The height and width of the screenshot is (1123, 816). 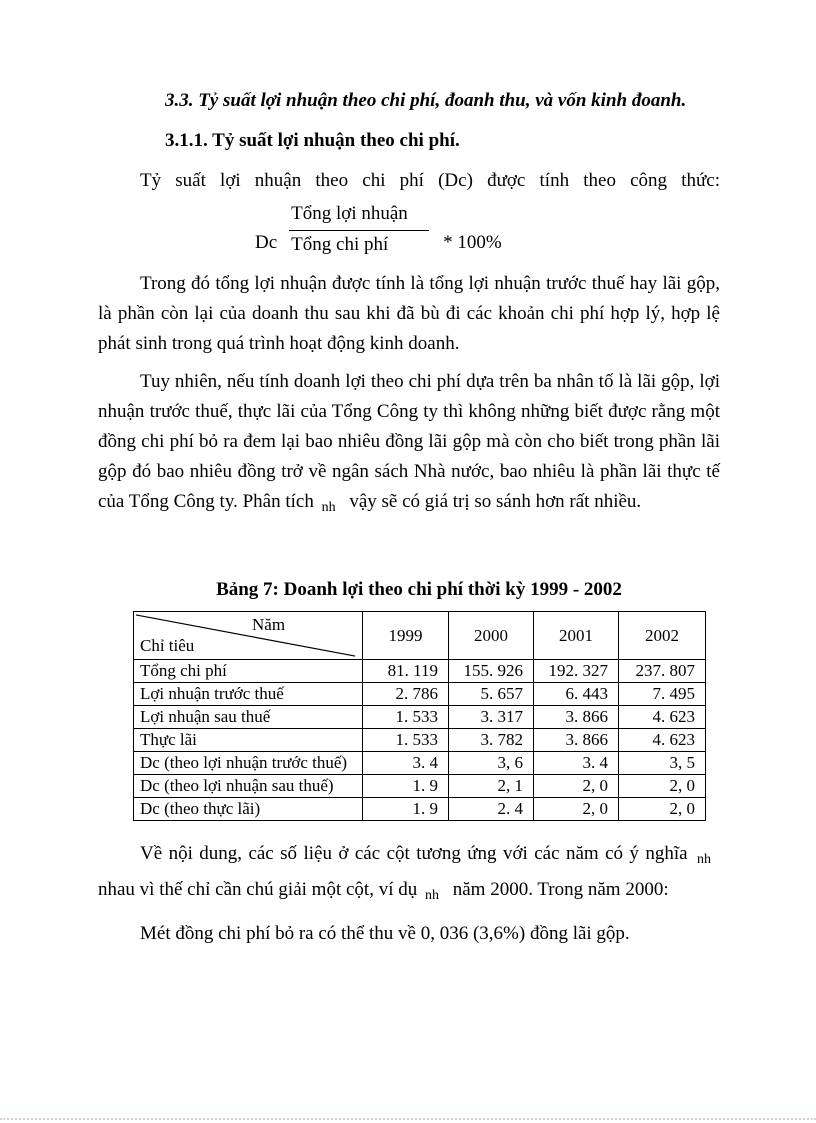 I want to click on value-cell: 6. 443, so click(x=576, y=694).